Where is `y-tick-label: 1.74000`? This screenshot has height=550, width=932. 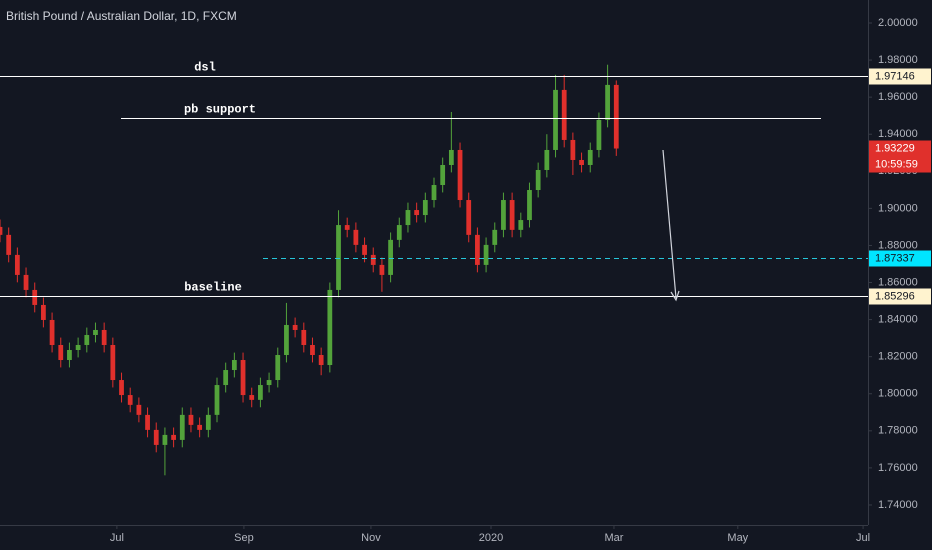
y-tick-label: 1.74000 is located at coordinates (898, 505).